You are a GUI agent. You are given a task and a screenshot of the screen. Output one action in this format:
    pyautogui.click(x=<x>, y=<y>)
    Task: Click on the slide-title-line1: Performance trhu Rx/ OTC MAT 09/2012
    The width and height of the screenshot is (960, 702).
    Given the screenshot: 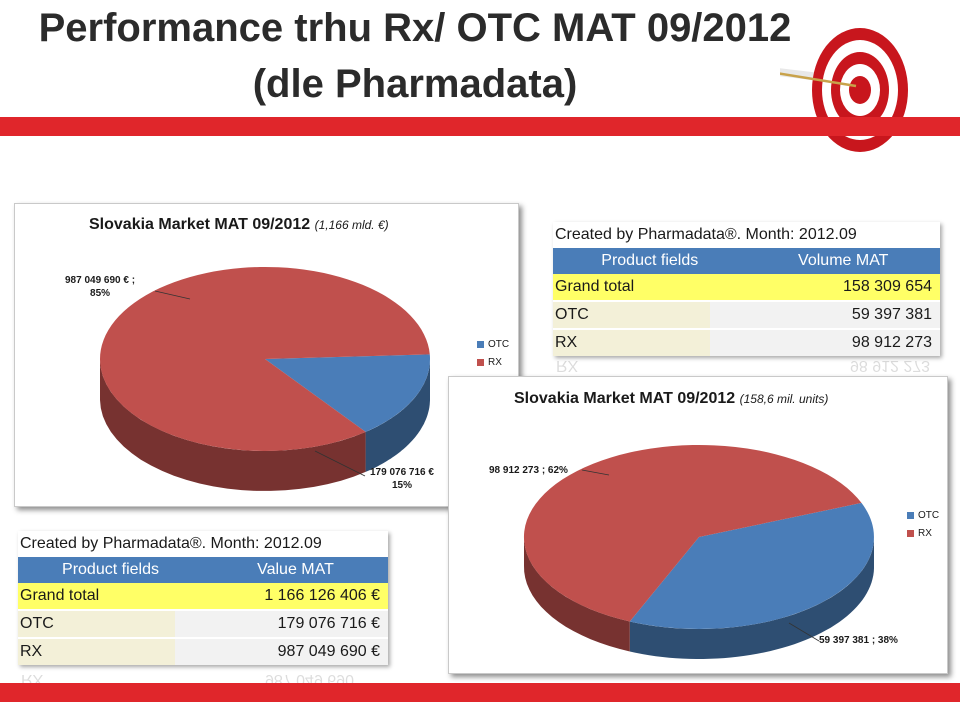 What is the action you would take?
    pyautogui.click(x=415, y=28)
    